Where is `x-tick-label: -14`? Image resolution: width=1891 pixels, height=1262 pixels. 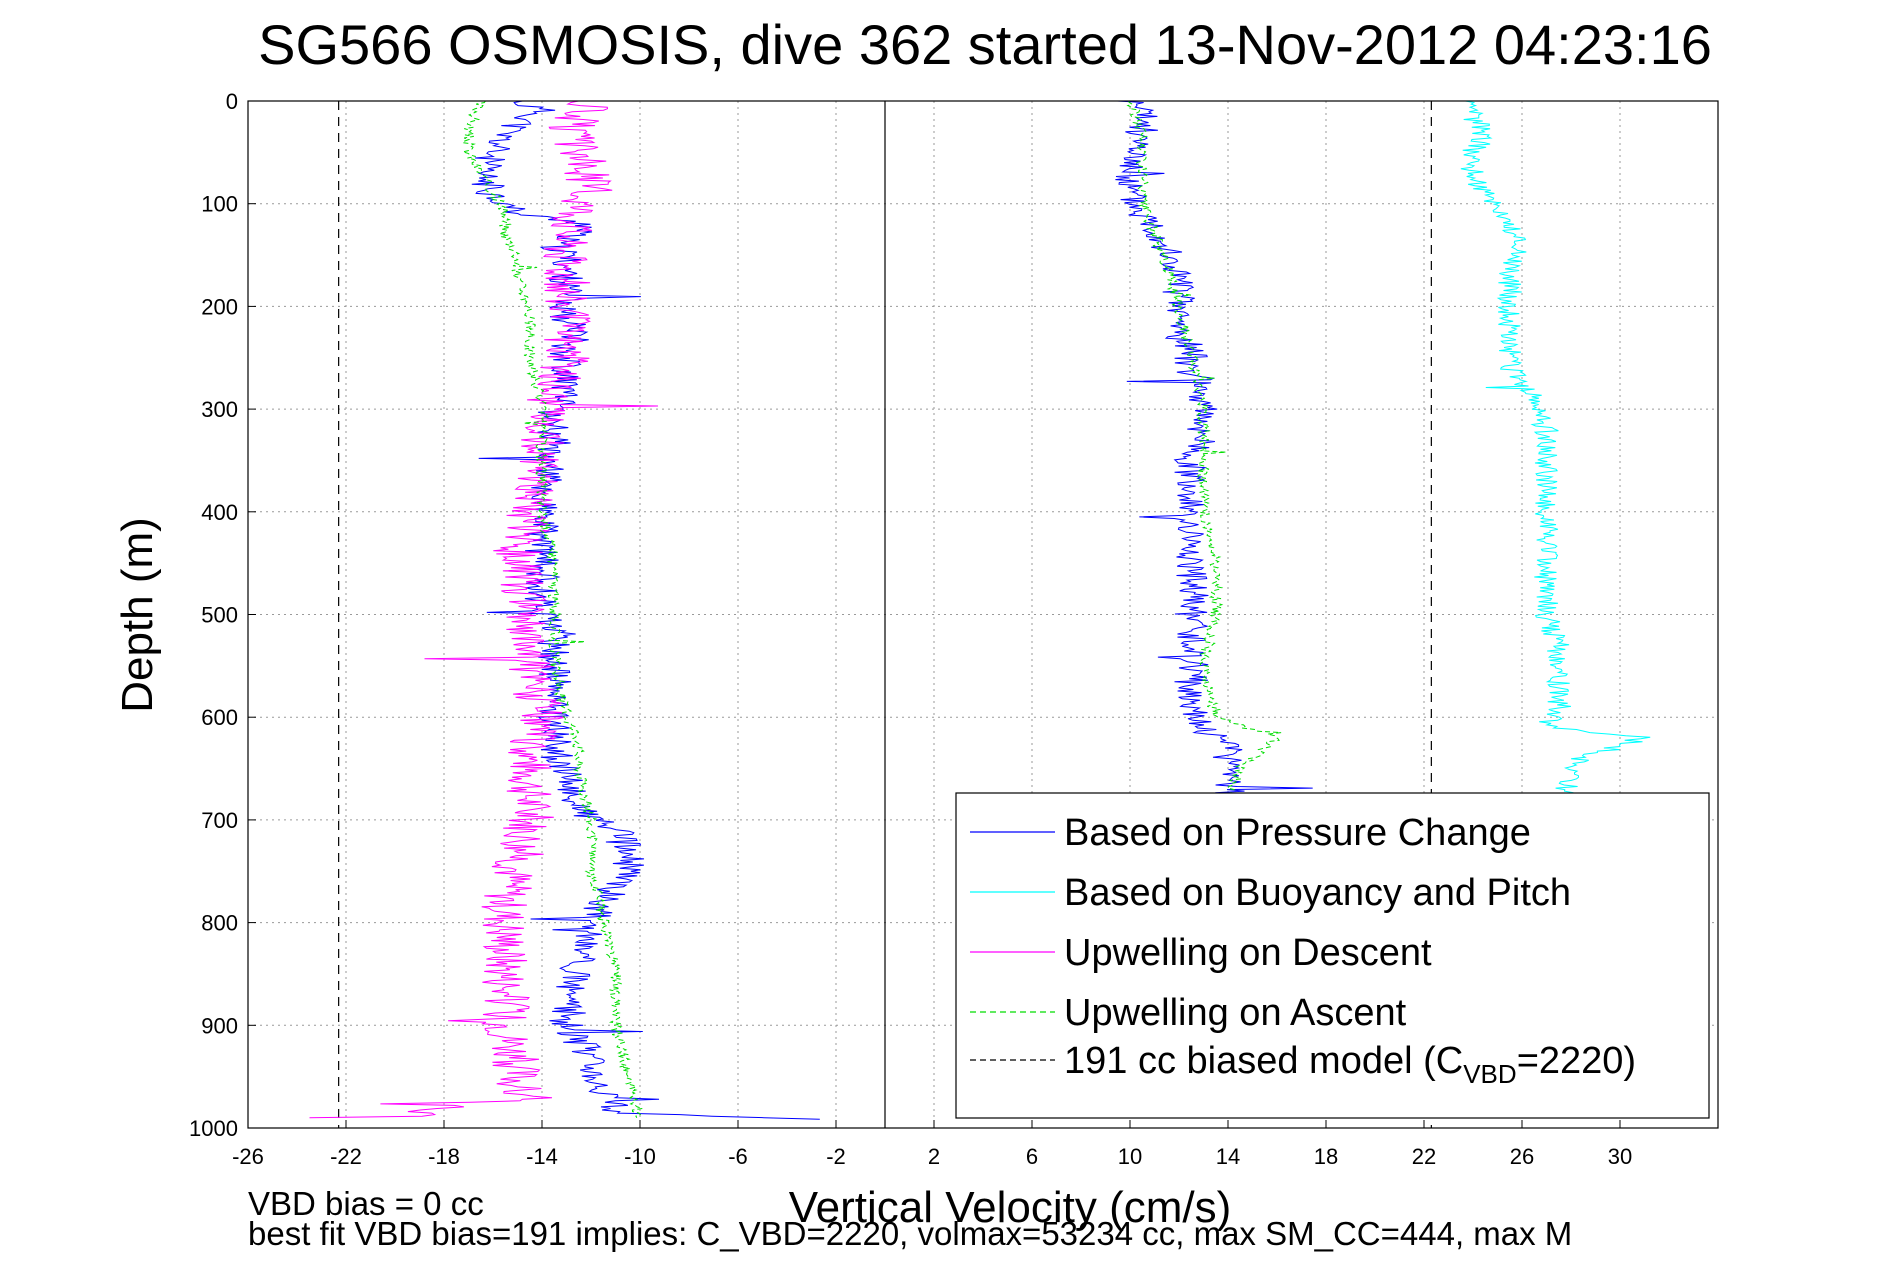
x-tick-label: -14 is located at coordinates (542, 1156).